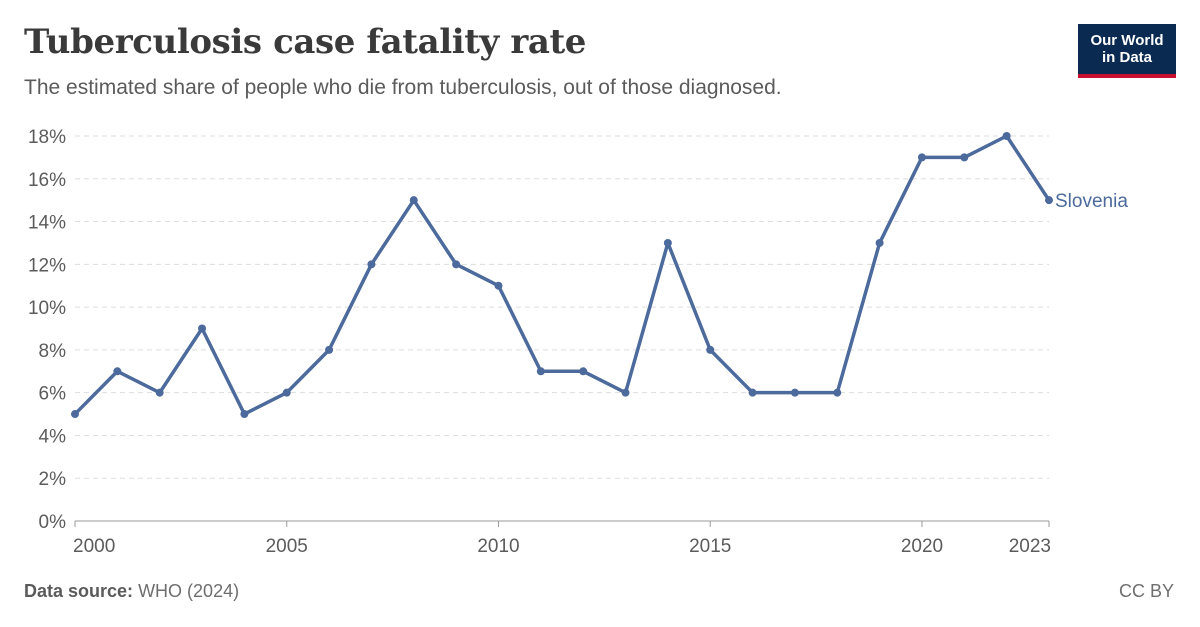  Describe the element at coordinates (53, 394) in the screenshot. I see `y-tick-label: 6%` at that location.